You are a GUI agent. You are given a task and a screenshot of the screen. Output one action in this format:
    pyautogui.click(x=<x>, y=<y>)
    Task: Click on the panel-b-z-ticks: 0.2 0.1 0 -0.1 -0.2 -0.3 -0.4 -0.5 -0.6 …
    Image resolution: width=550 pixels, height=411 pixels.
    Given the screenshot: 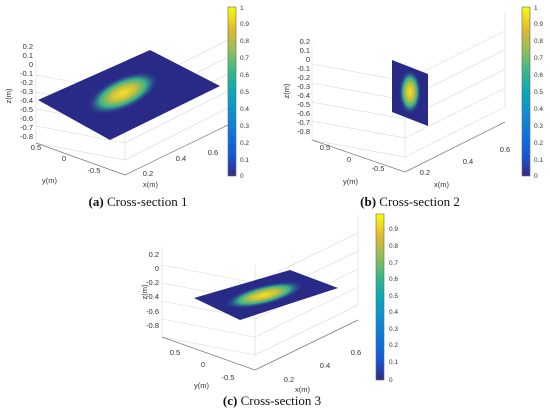 What is the action you would take?
    pyautogui.click(x=303, y=86)
    